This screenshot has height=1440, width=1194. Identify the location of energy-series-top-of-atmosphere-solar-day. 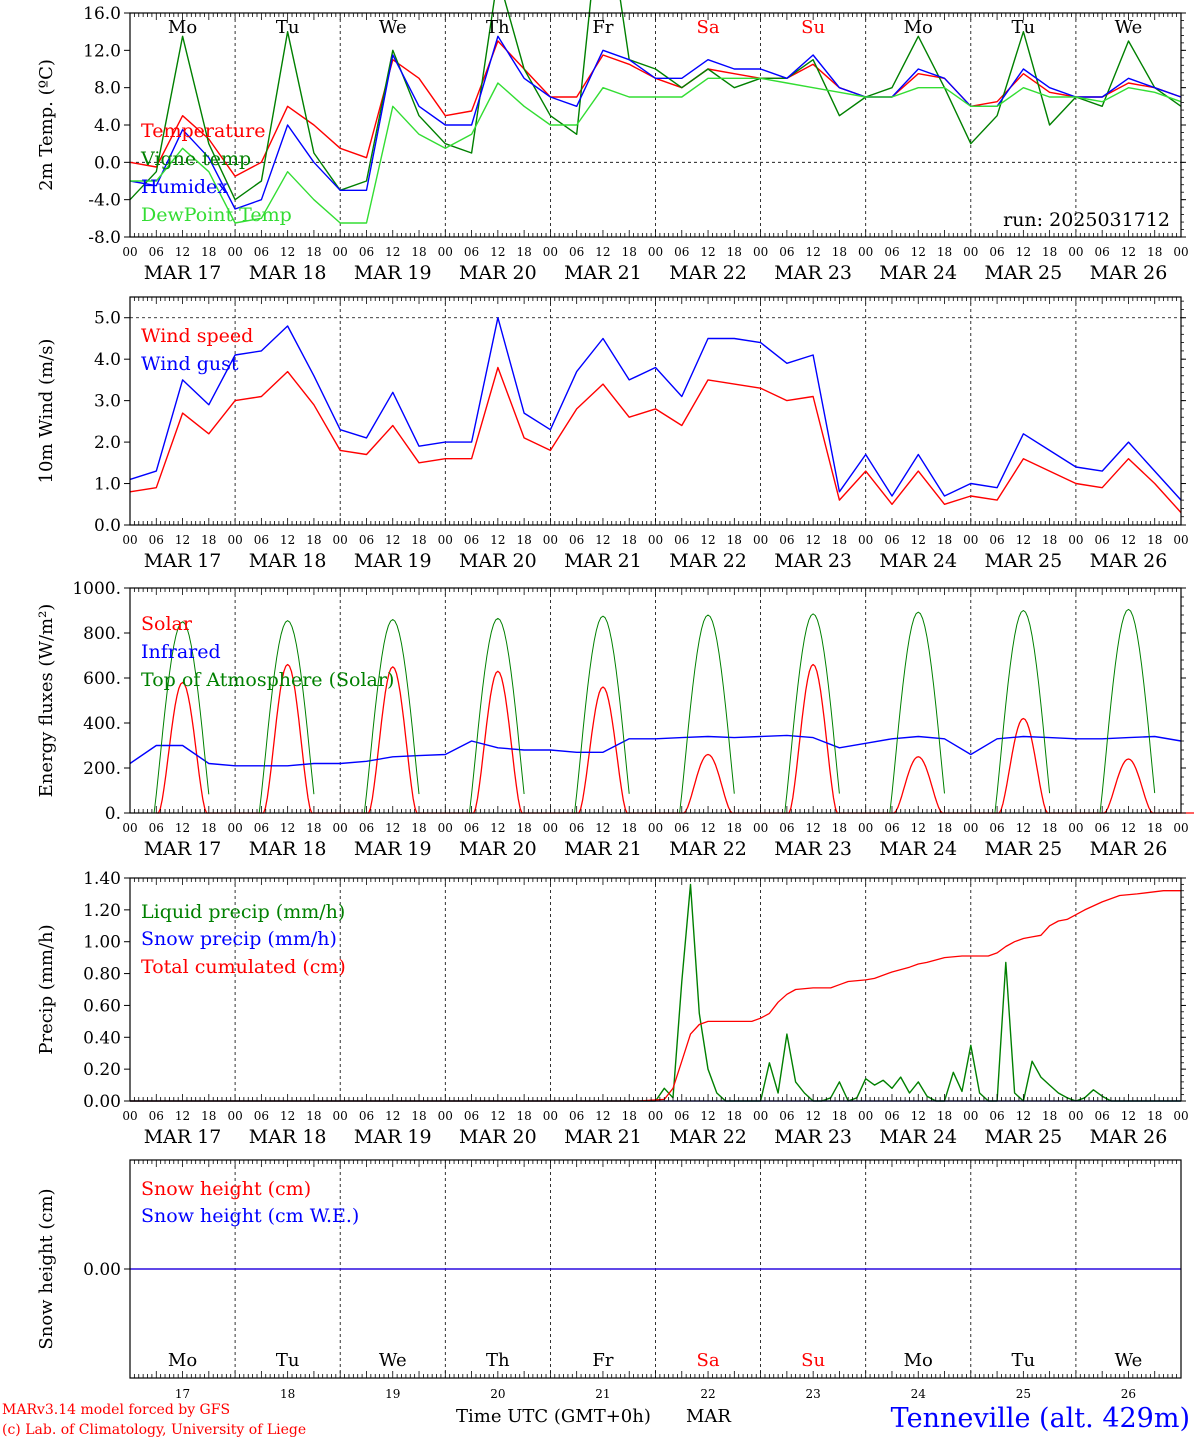
(811, 713).